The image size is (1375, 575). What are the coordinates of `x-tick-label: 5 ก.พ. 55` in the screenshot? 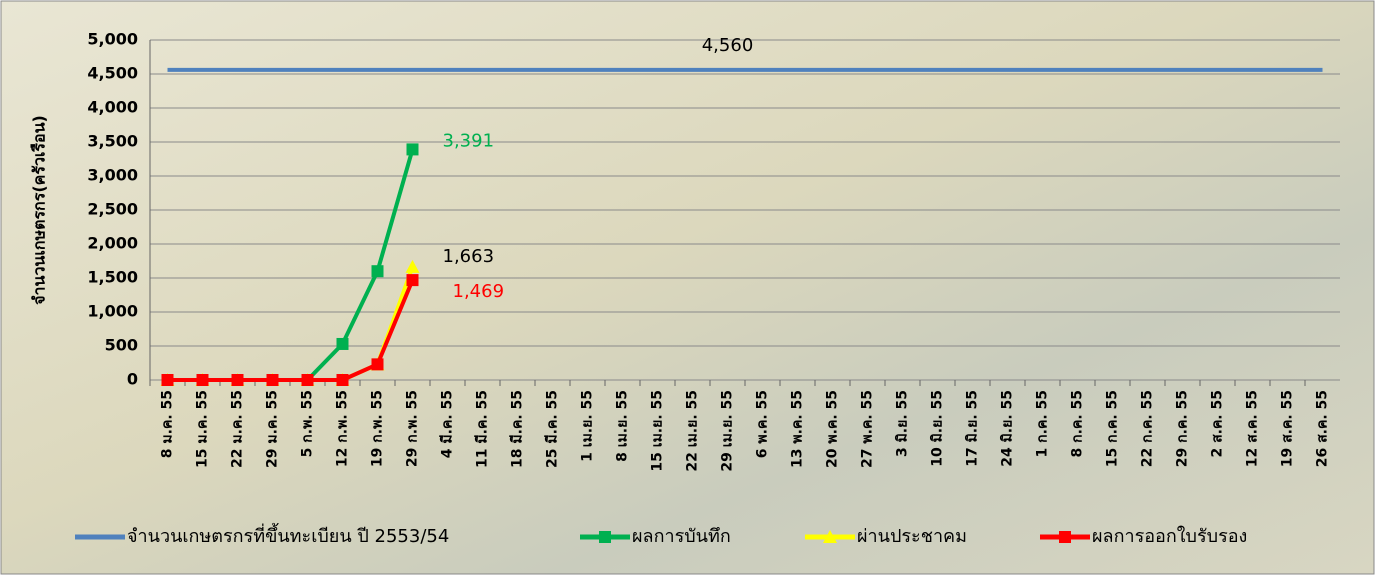 It's located at (308, 423).